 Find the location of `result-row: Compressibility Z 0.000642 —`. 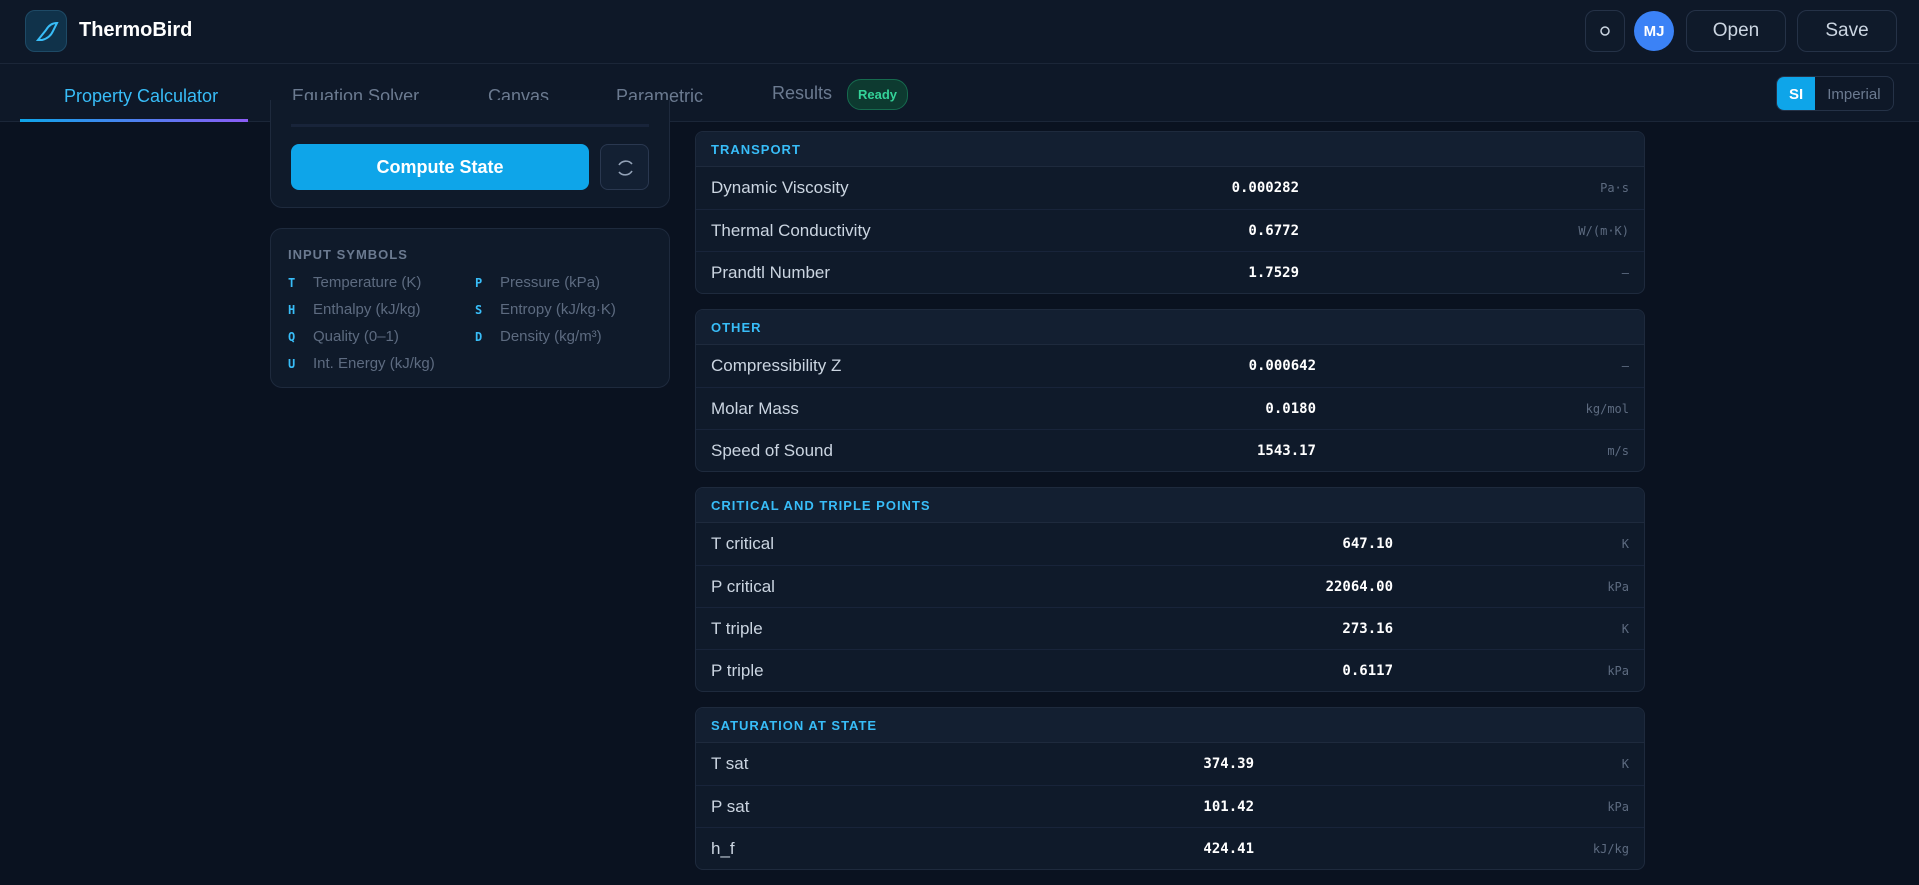

result-row: Compressibility Z 0.000642 — is located at coordinates (1170, 366).